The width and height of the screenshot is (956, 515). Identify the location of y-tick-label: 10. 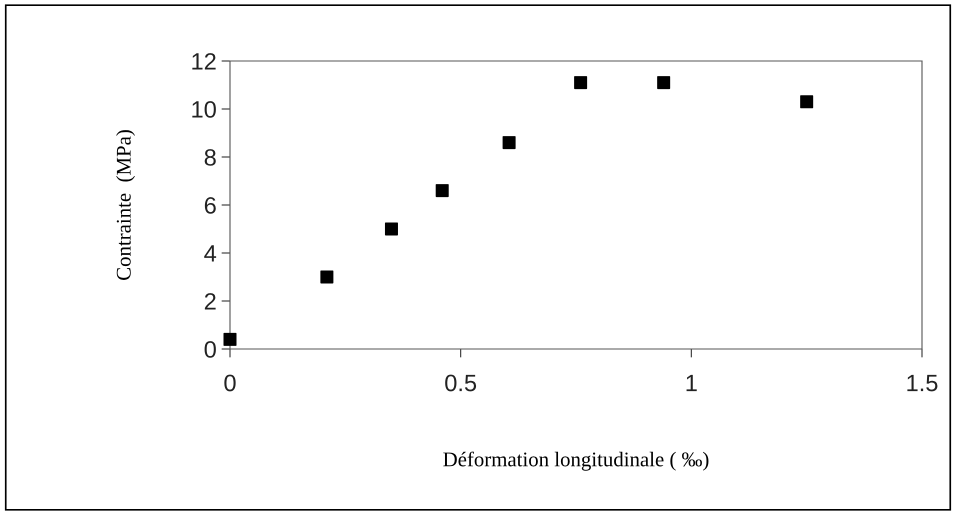
(204, 109).